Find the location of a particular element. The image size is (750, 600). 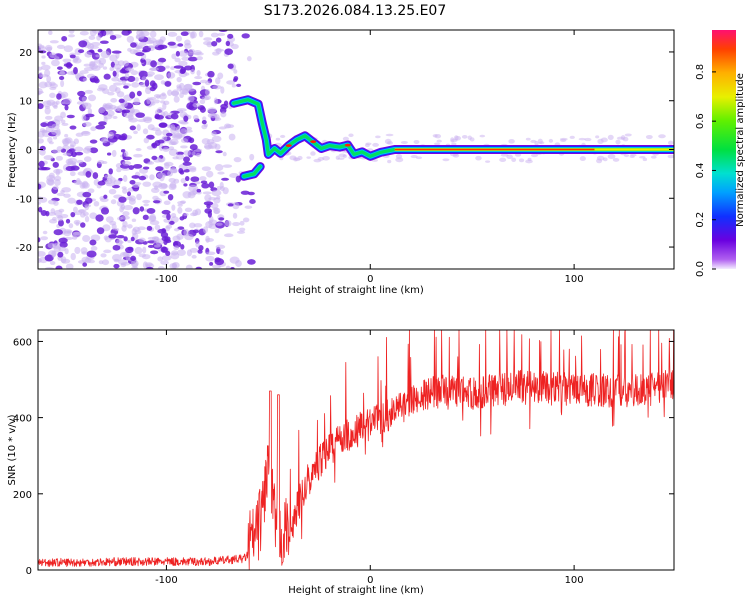

snr-xlabel: Height of straight line (km) is located at coordinates (356, 590).